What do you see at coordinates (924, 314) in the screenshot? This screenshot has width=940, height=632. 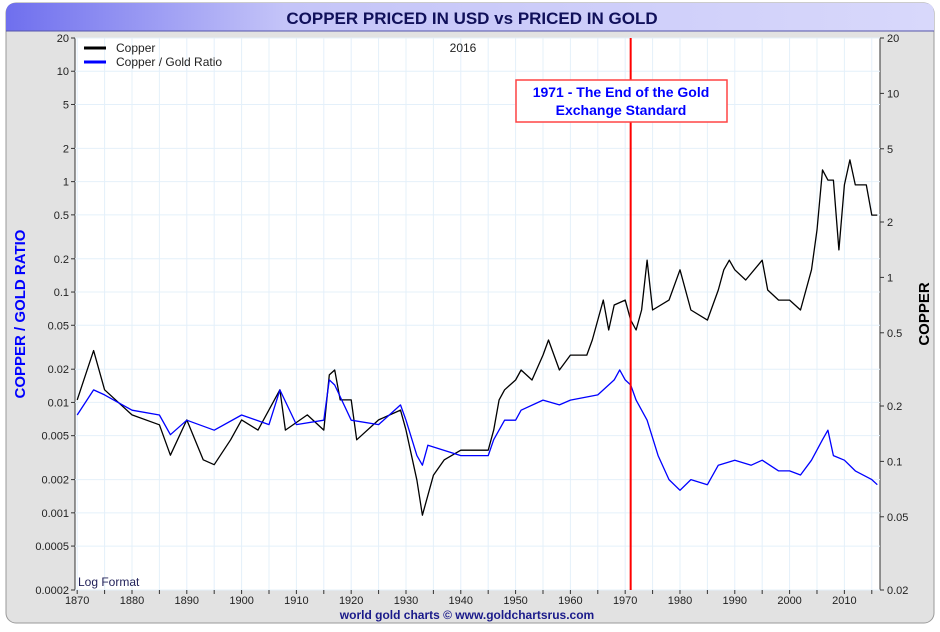 I see `right-axis-label: COPPER` at bounding box center [924, 314].